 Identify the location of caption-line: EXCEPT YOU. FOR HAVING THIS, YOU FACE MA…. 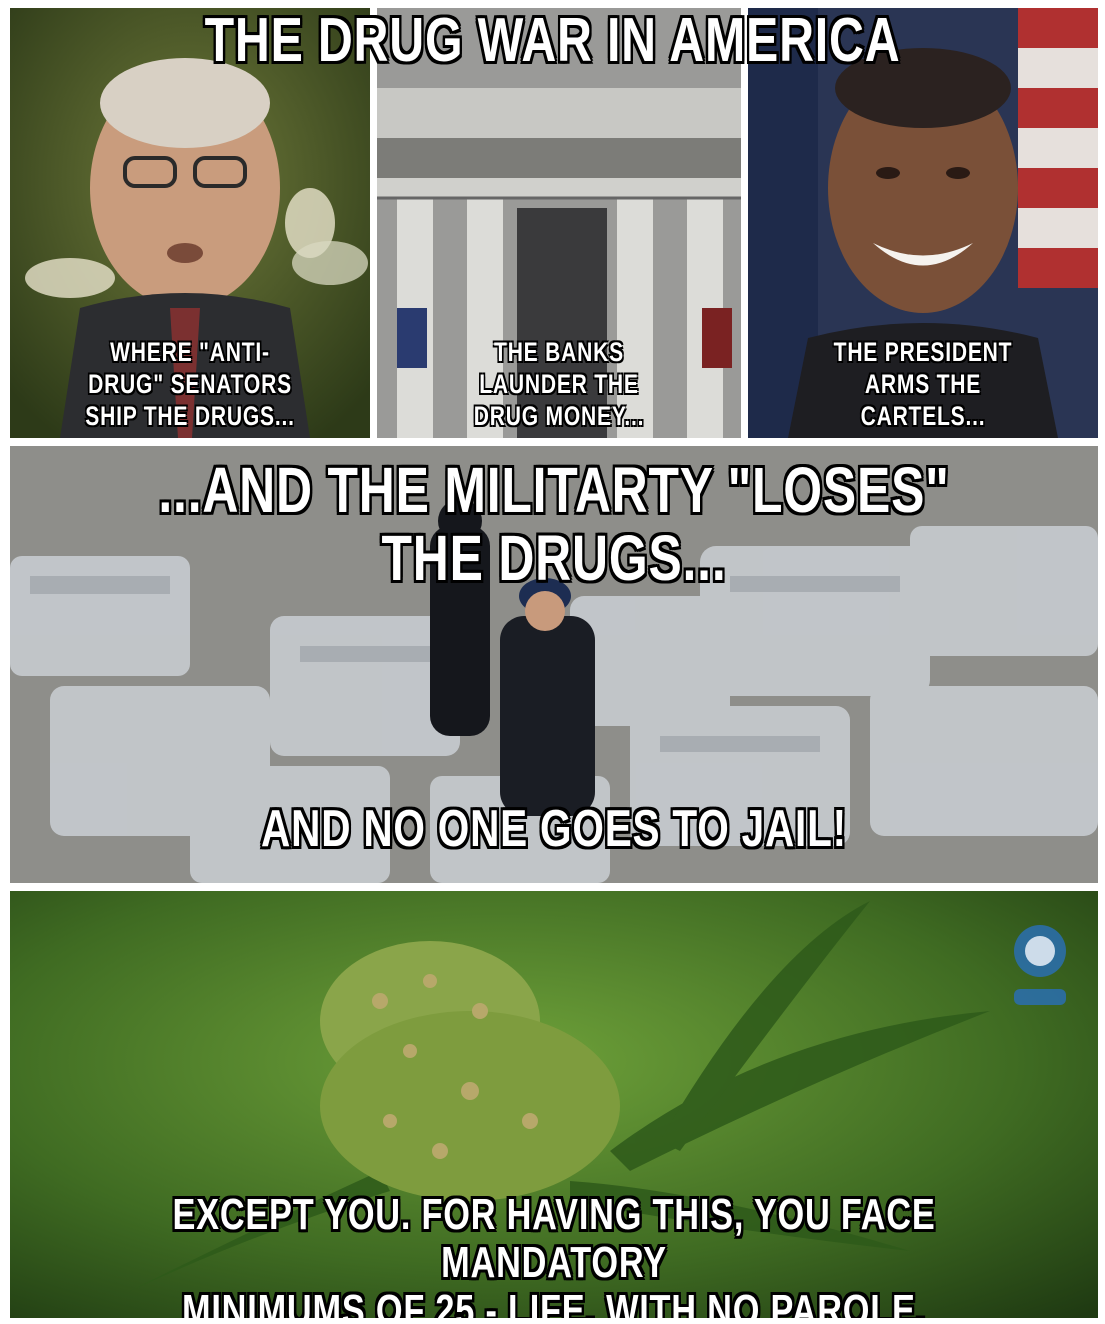
(554, 1238).